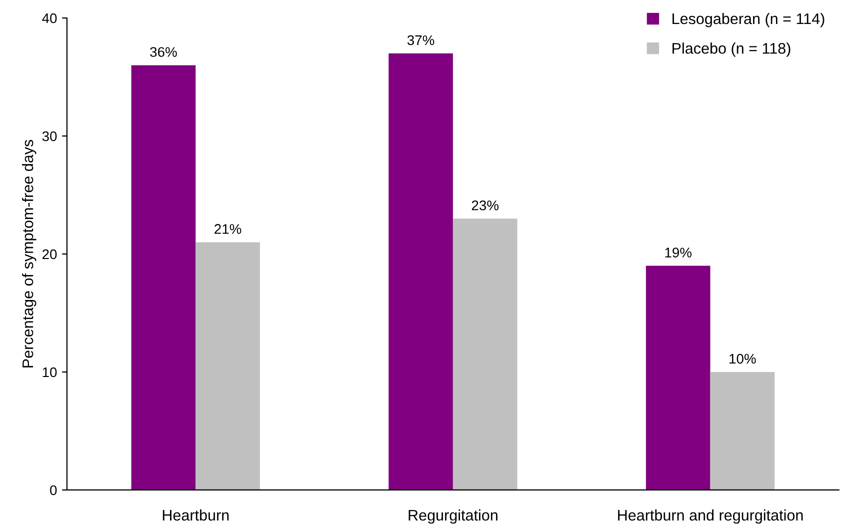 Image resolution: width=853 pixels, height=525 pixels. Describe the element at coordinates (195, 515) in the screenshot. I see `x-tick-label: Heartburn` at that location.